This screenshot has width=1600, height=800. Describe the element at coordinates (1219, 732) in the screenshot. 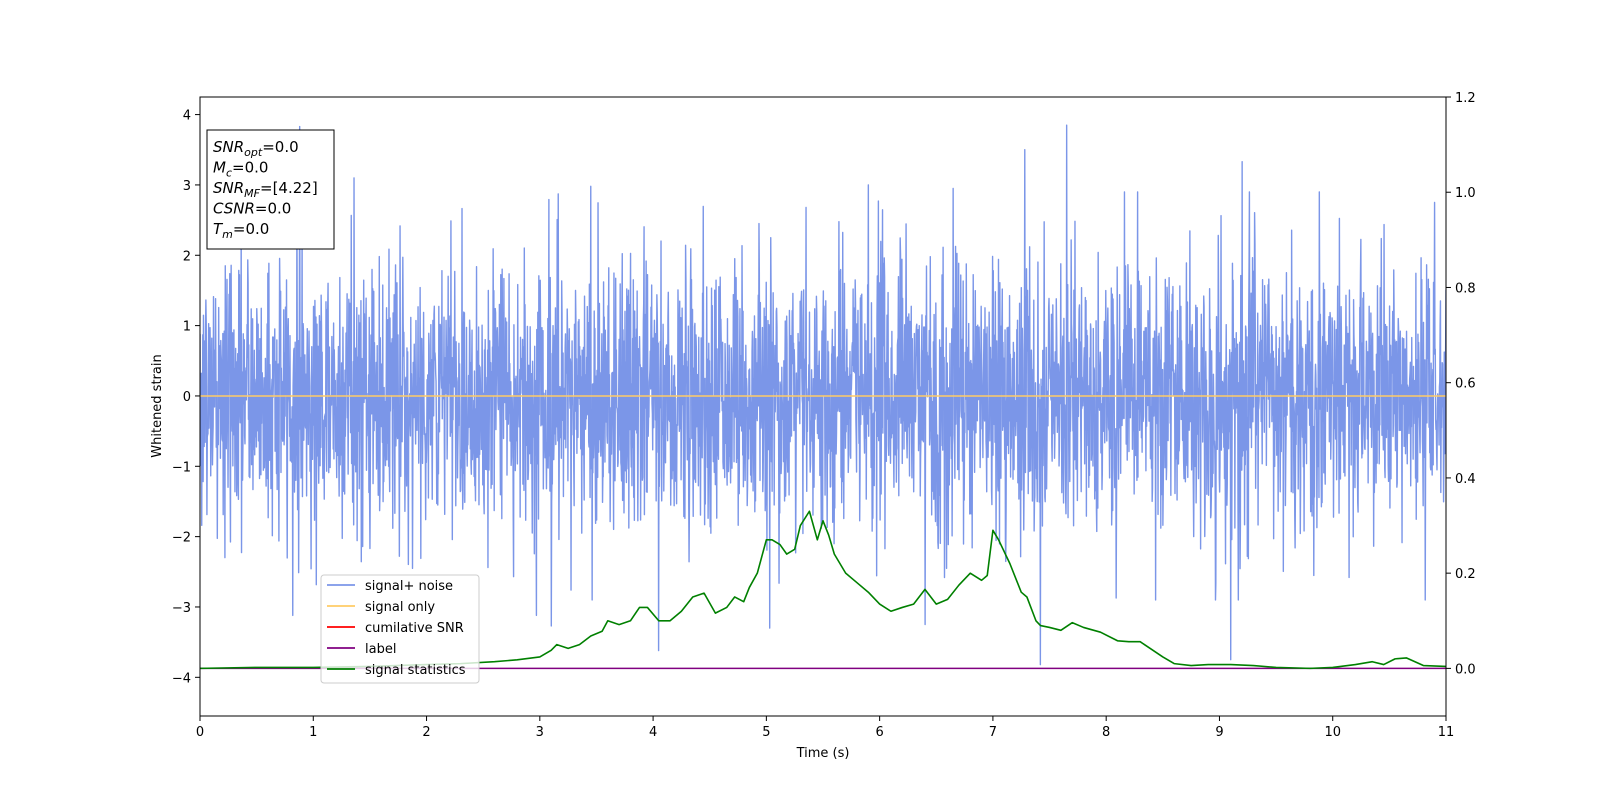

I see `x-tick-label: 9` at that location.